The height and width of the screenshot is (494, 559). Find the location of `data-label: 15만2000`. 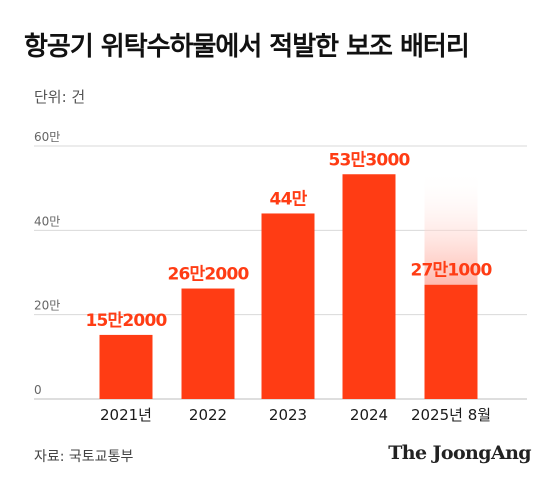

data-label: 15만2000 is located at coordinates (126, 321).